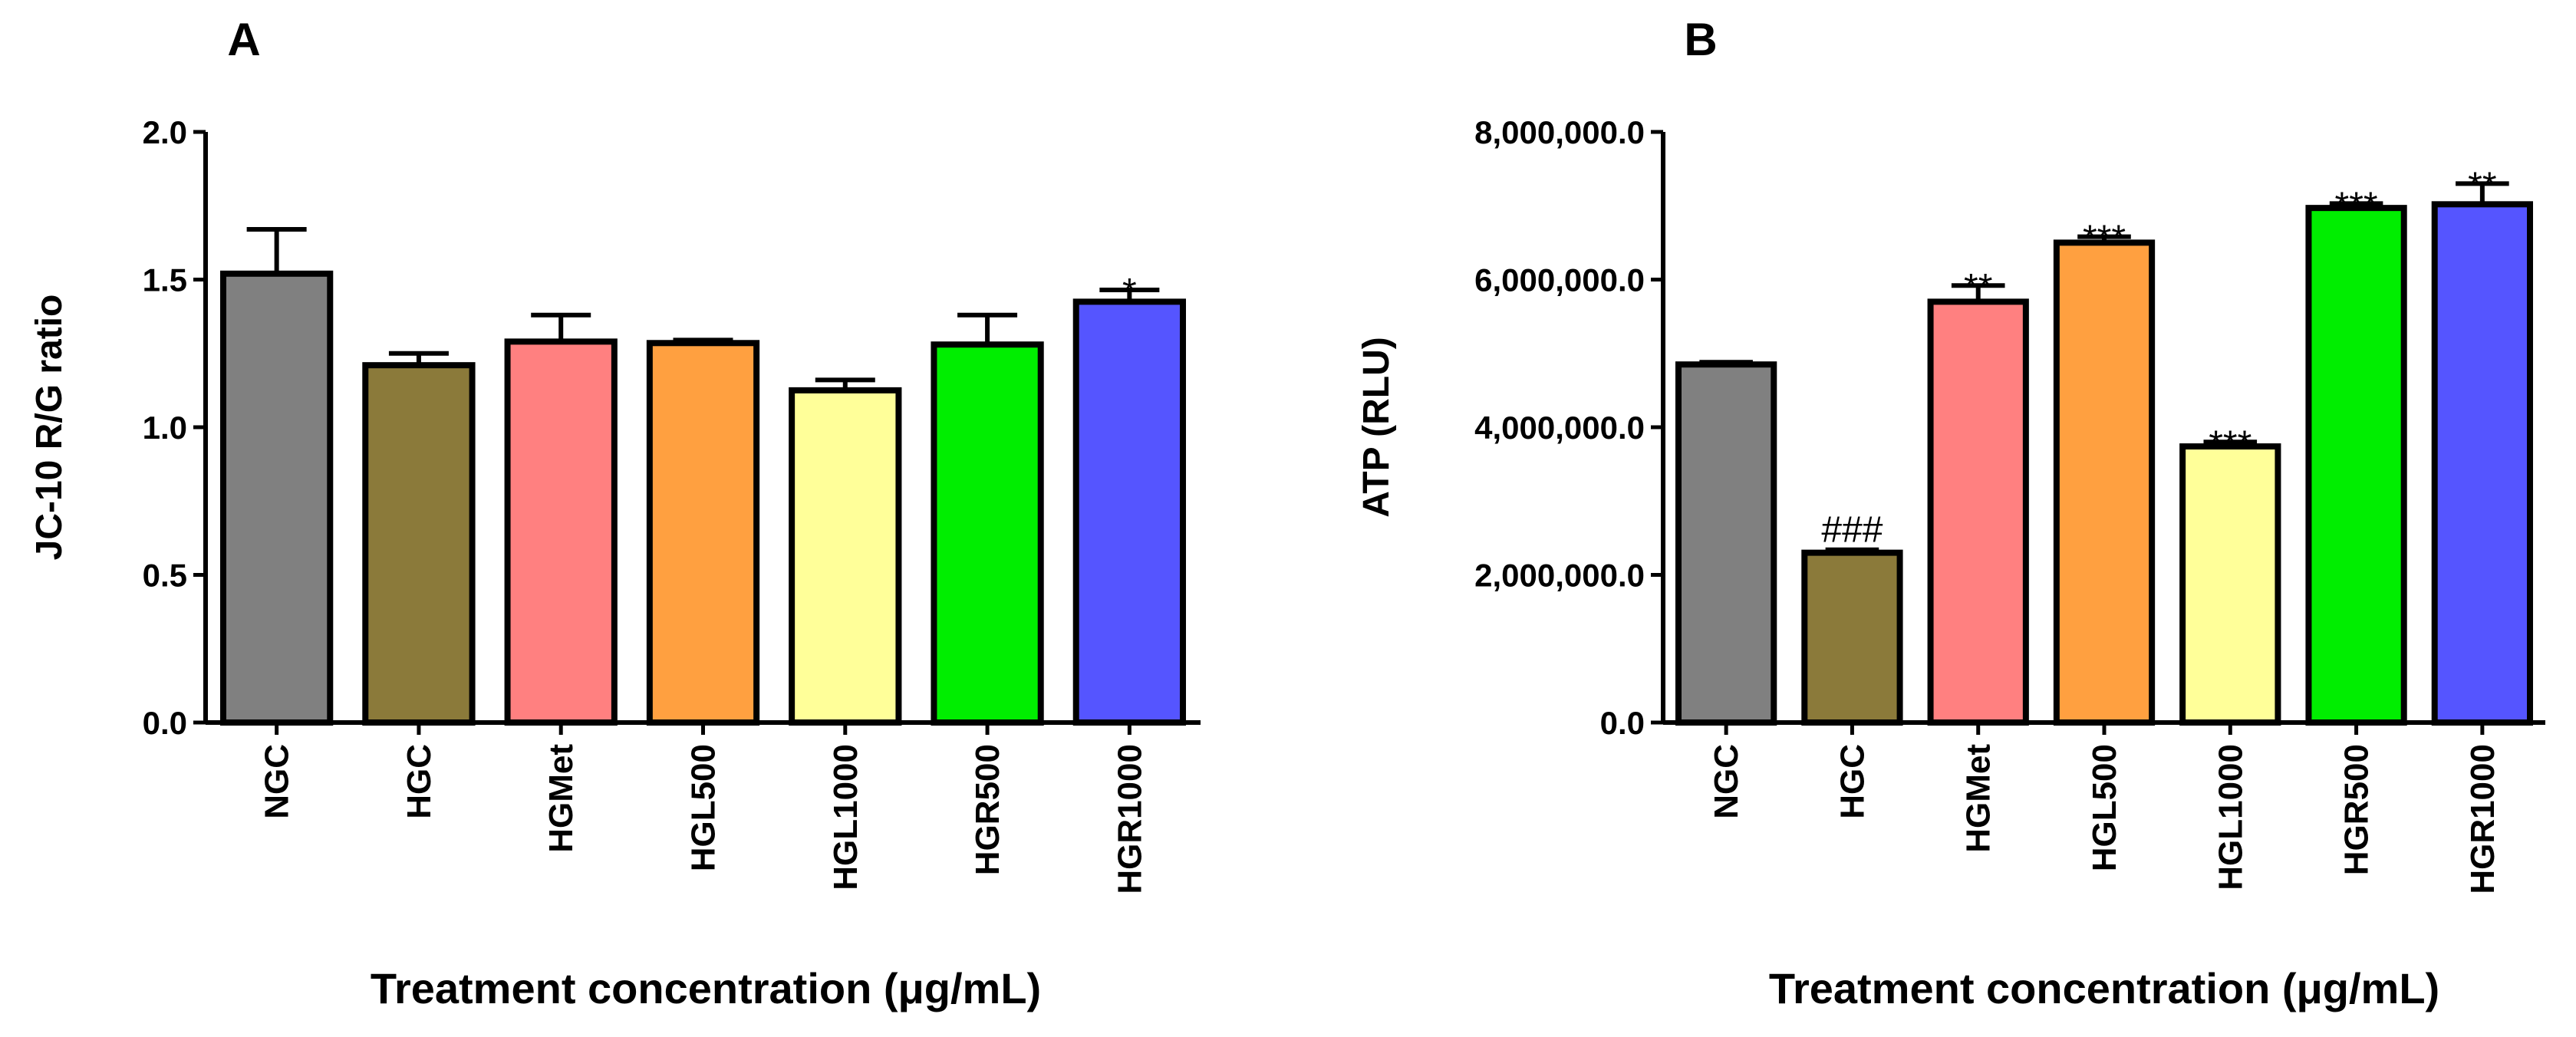 This screenshot has width=2576, height=1037. I want to click on significance-label: *, so click(1129, 292).